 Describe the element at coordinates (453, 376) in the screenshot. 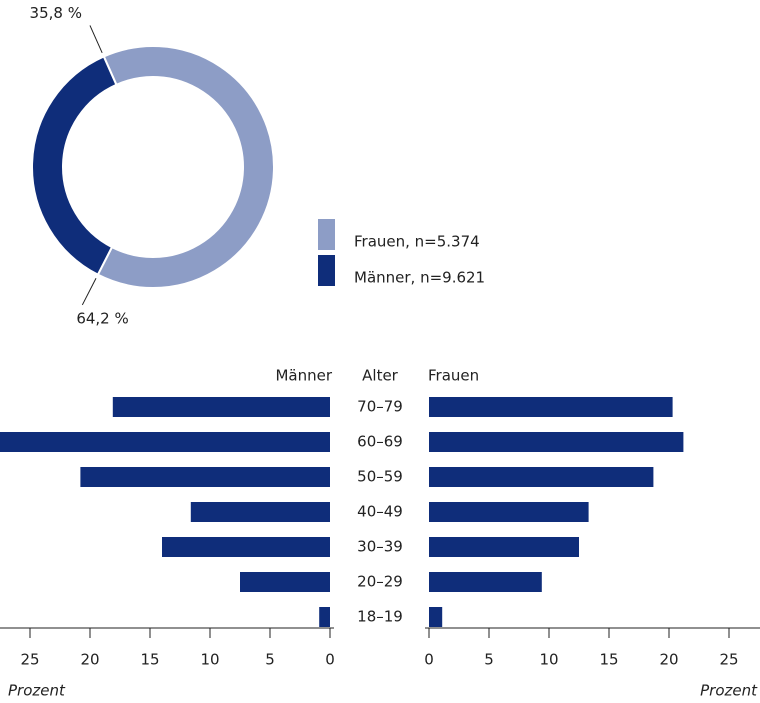

I see `header: Frauen` at that location.